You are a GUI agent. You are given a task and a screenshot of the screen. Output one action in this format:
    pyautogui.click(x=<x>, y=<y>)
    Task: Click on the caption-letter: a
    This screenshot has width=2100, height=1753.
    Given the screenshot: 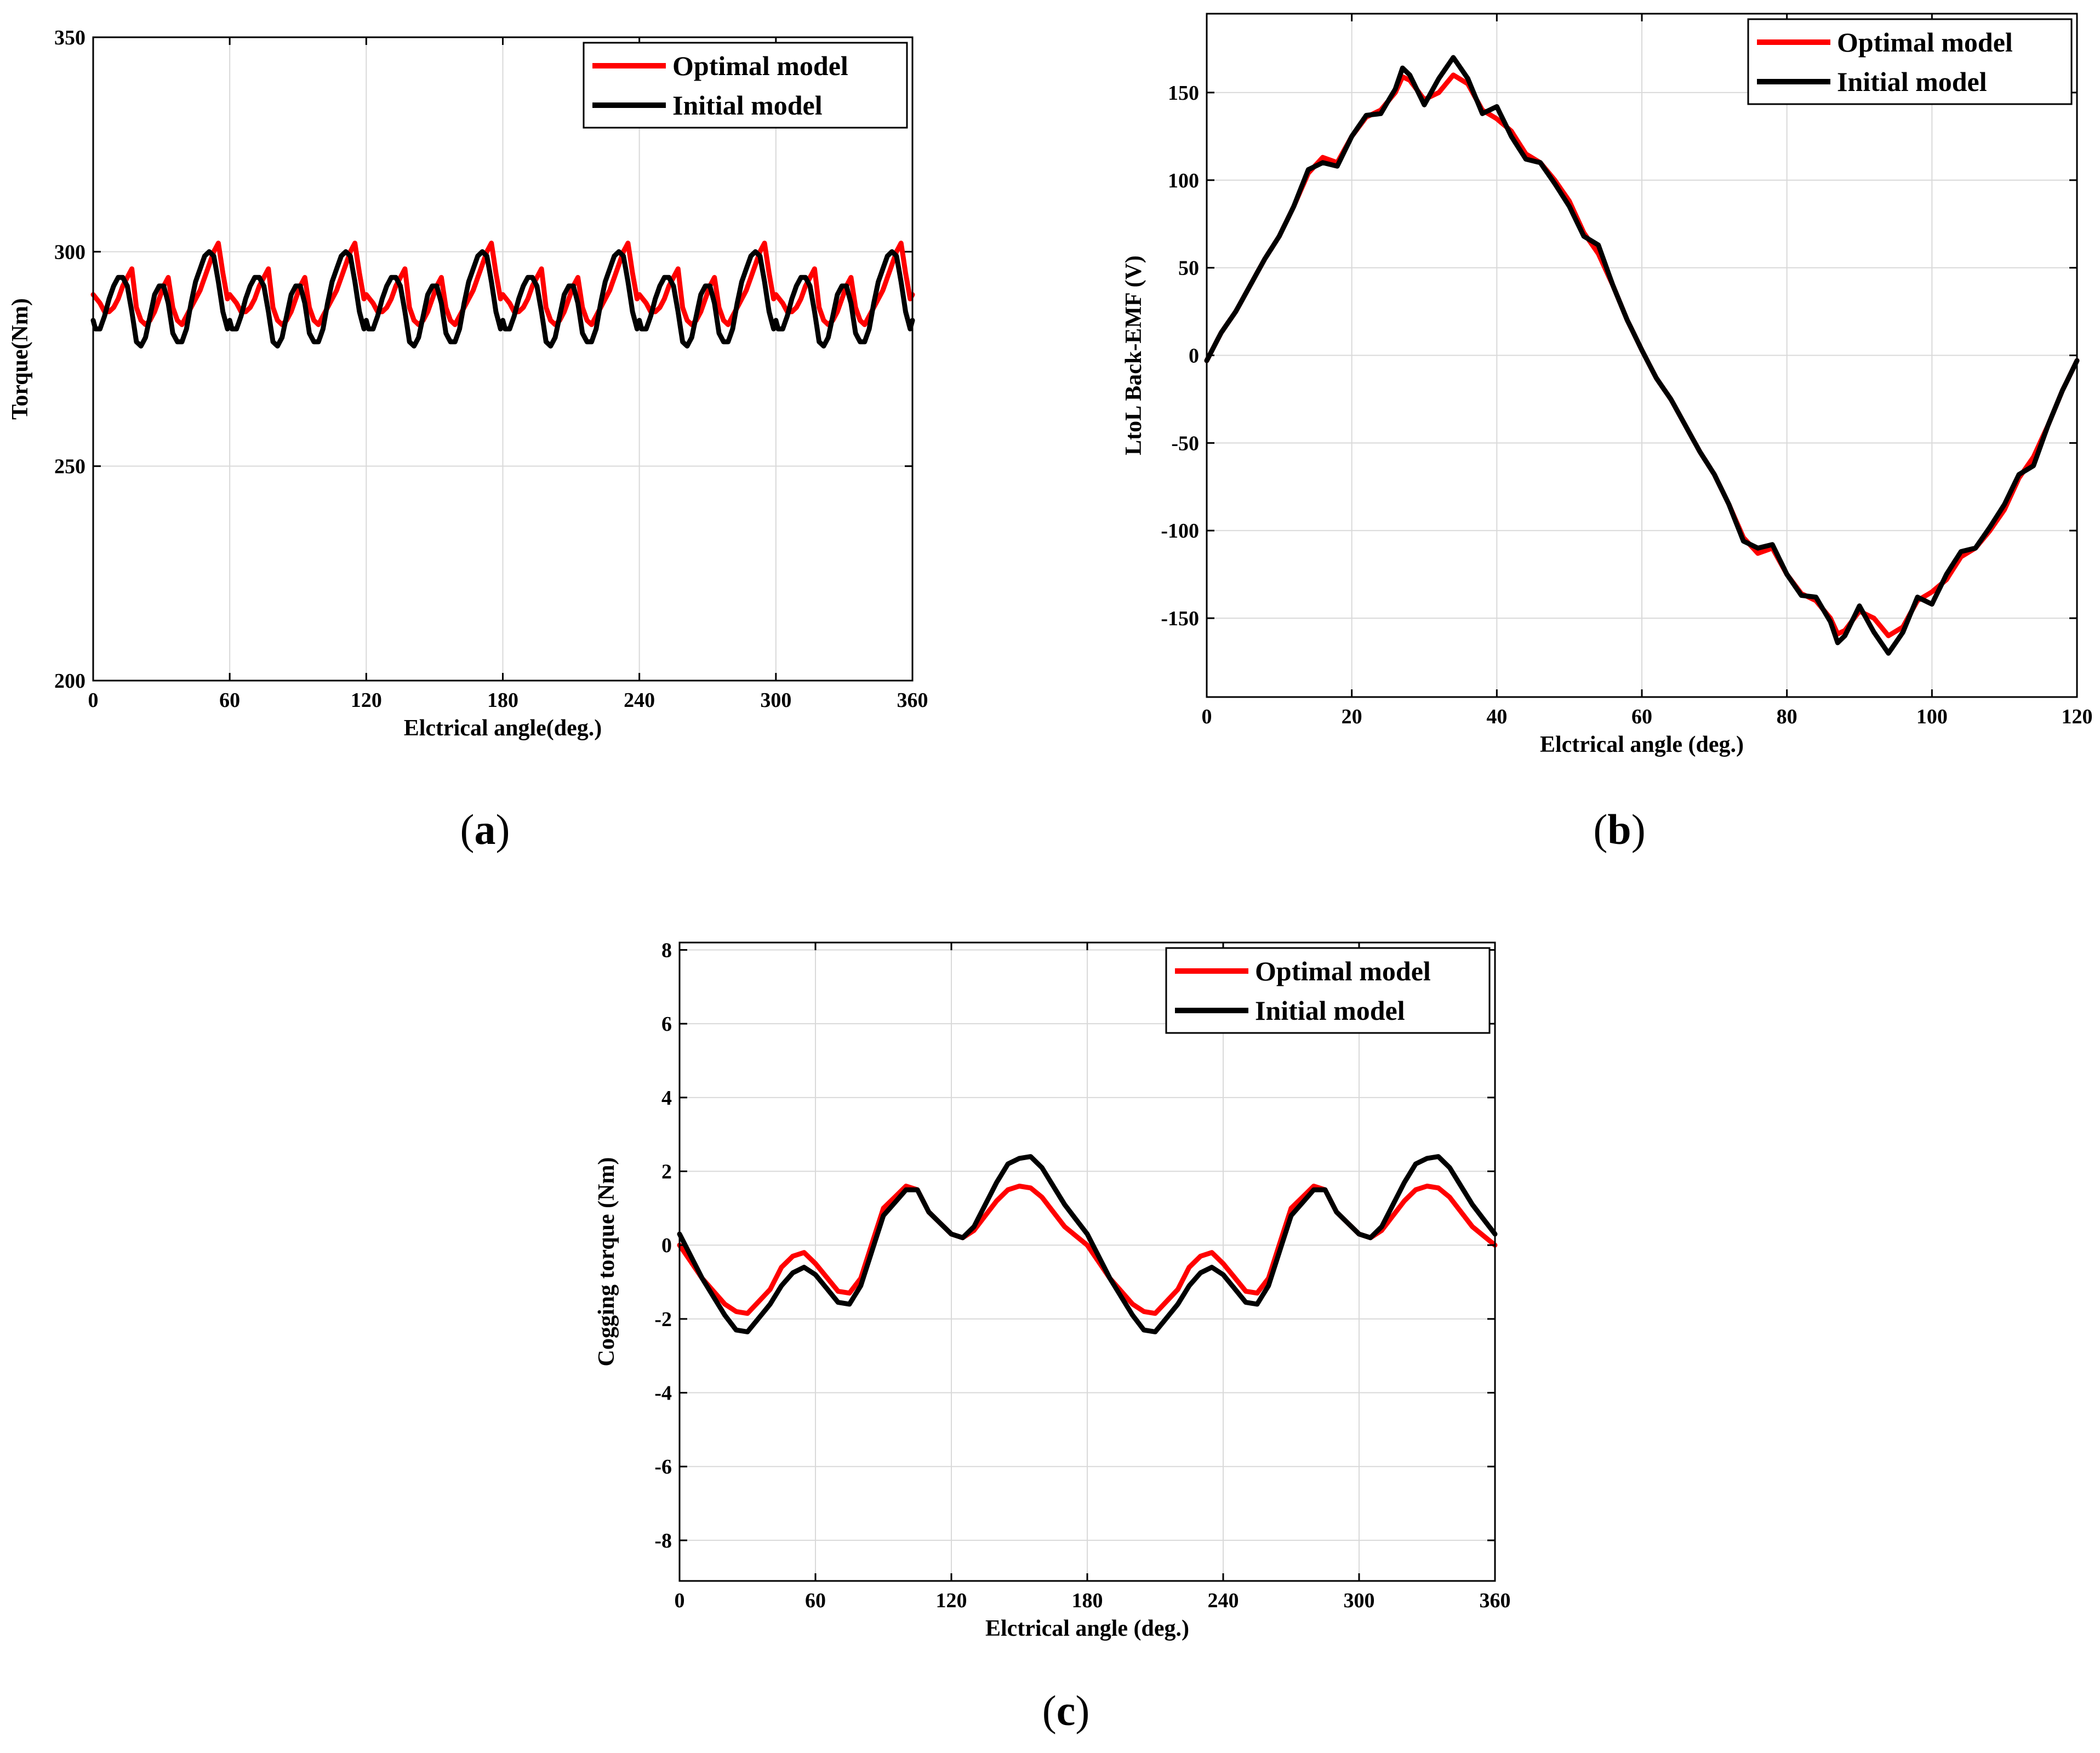 What is the action you would take?
    pyautogui.click(x=485, y=829)
    